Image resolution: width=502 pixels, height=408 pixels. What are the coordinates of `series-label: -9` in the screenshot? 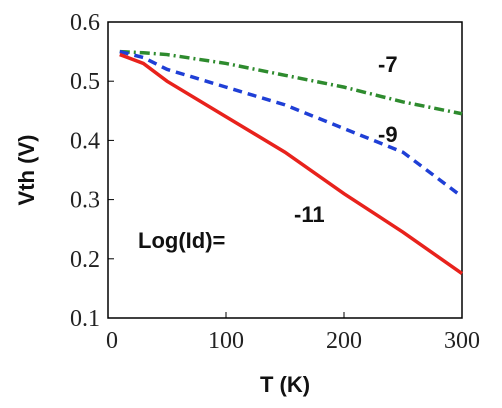 It's located at (388, 134).